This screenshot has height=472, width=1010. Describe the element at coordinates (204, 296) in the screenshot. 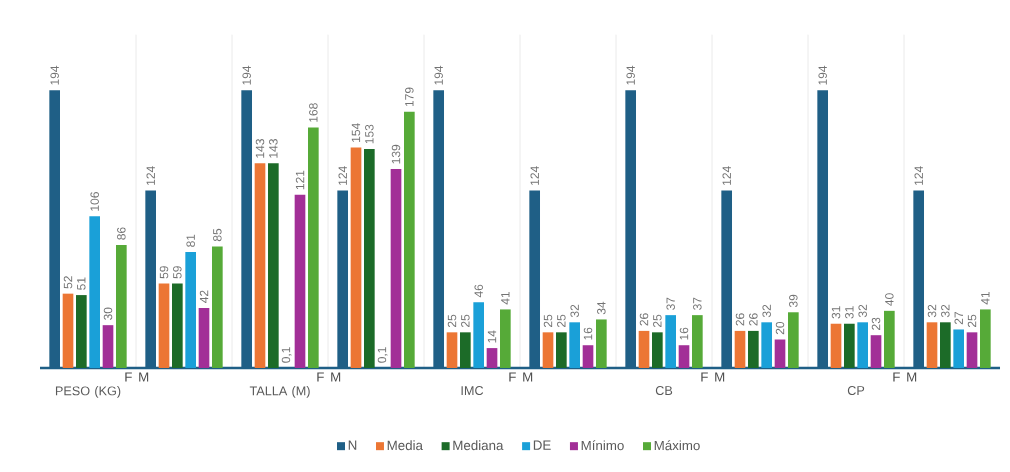

I see `data-label: 42` at that location.